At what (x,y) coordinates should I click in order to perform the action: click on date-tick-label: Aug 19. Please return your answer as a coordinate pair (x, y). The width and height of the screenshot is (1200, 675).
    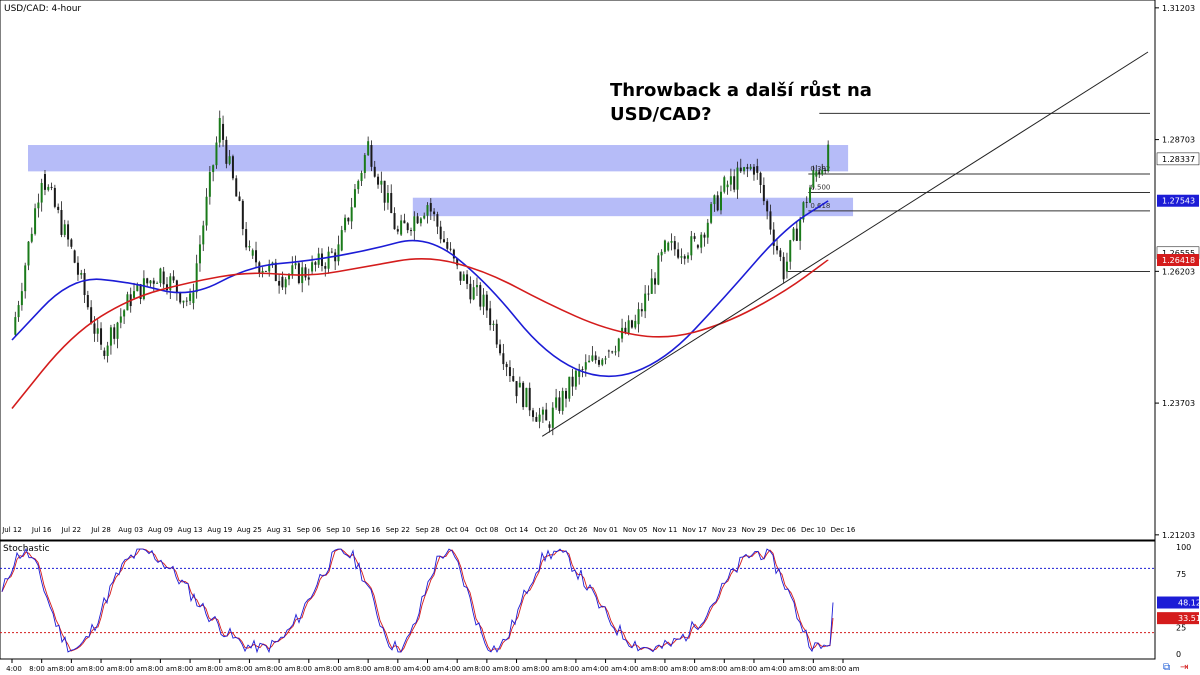
    Looking at the image, I should click on (219, 530).